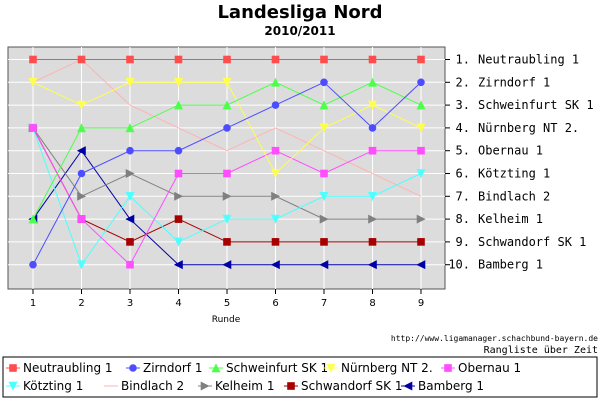  I want to click on rank-number: 9., so click(463, 242).